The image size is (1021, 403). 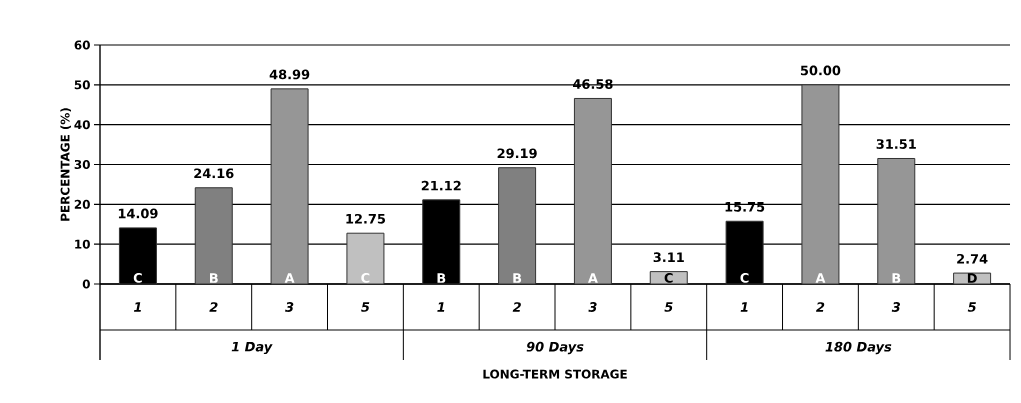 What do you see at coordinates (555, 374) in the screenshot?
I see `x-axis-title: LONG-TERM STORAGE` at bounding box center [555, 374].